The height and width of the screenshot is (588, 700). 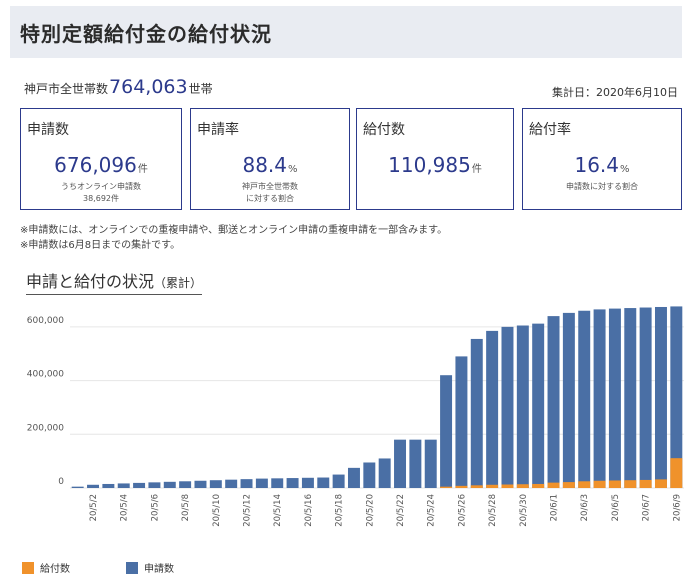 I want to click on card-sub-line: に対する割合, so click(x=270, y=198).